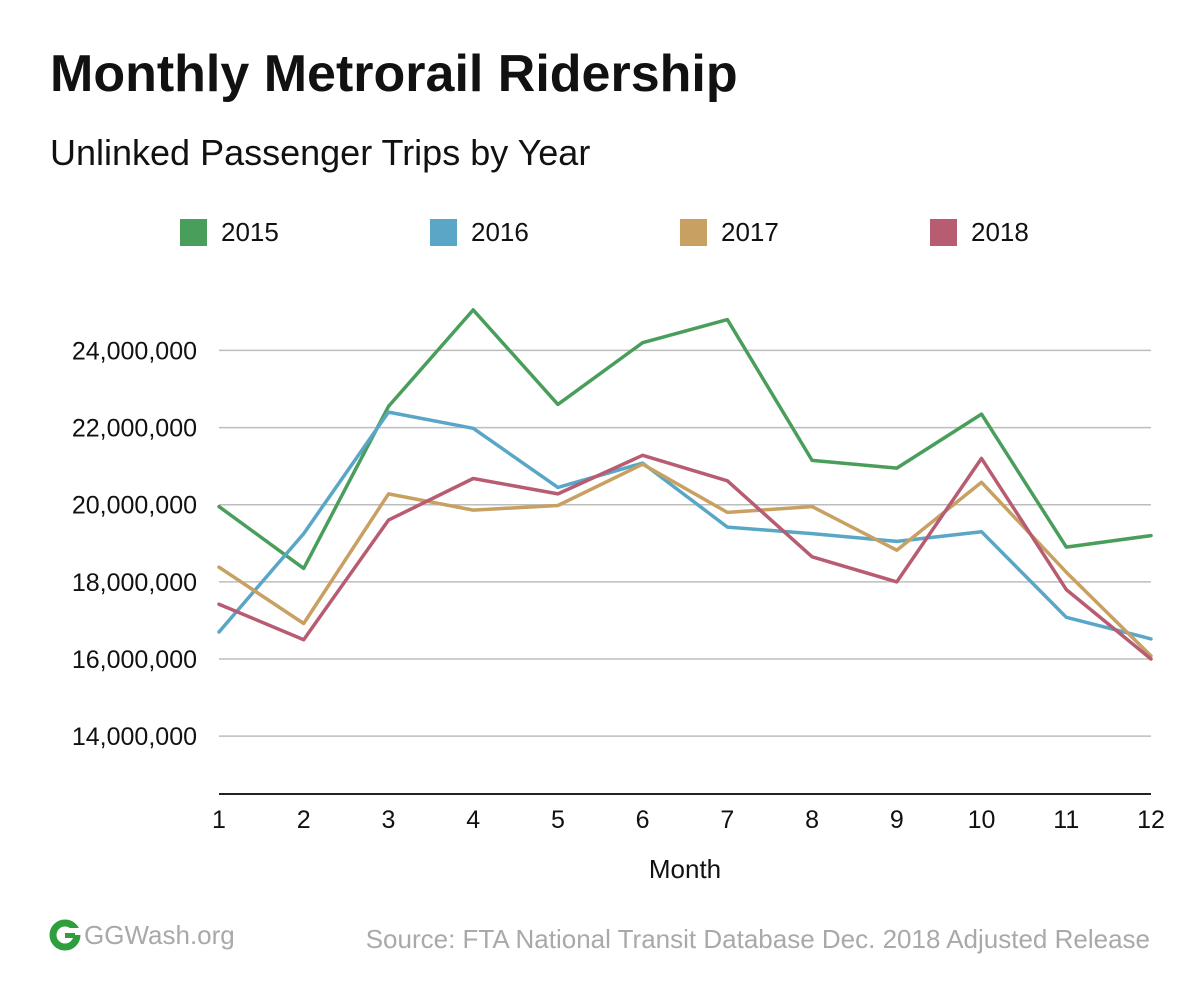  Describe the element at coordinates (250, 231) in the screenshot. I see `legend-label-2015: 2015` at that location.